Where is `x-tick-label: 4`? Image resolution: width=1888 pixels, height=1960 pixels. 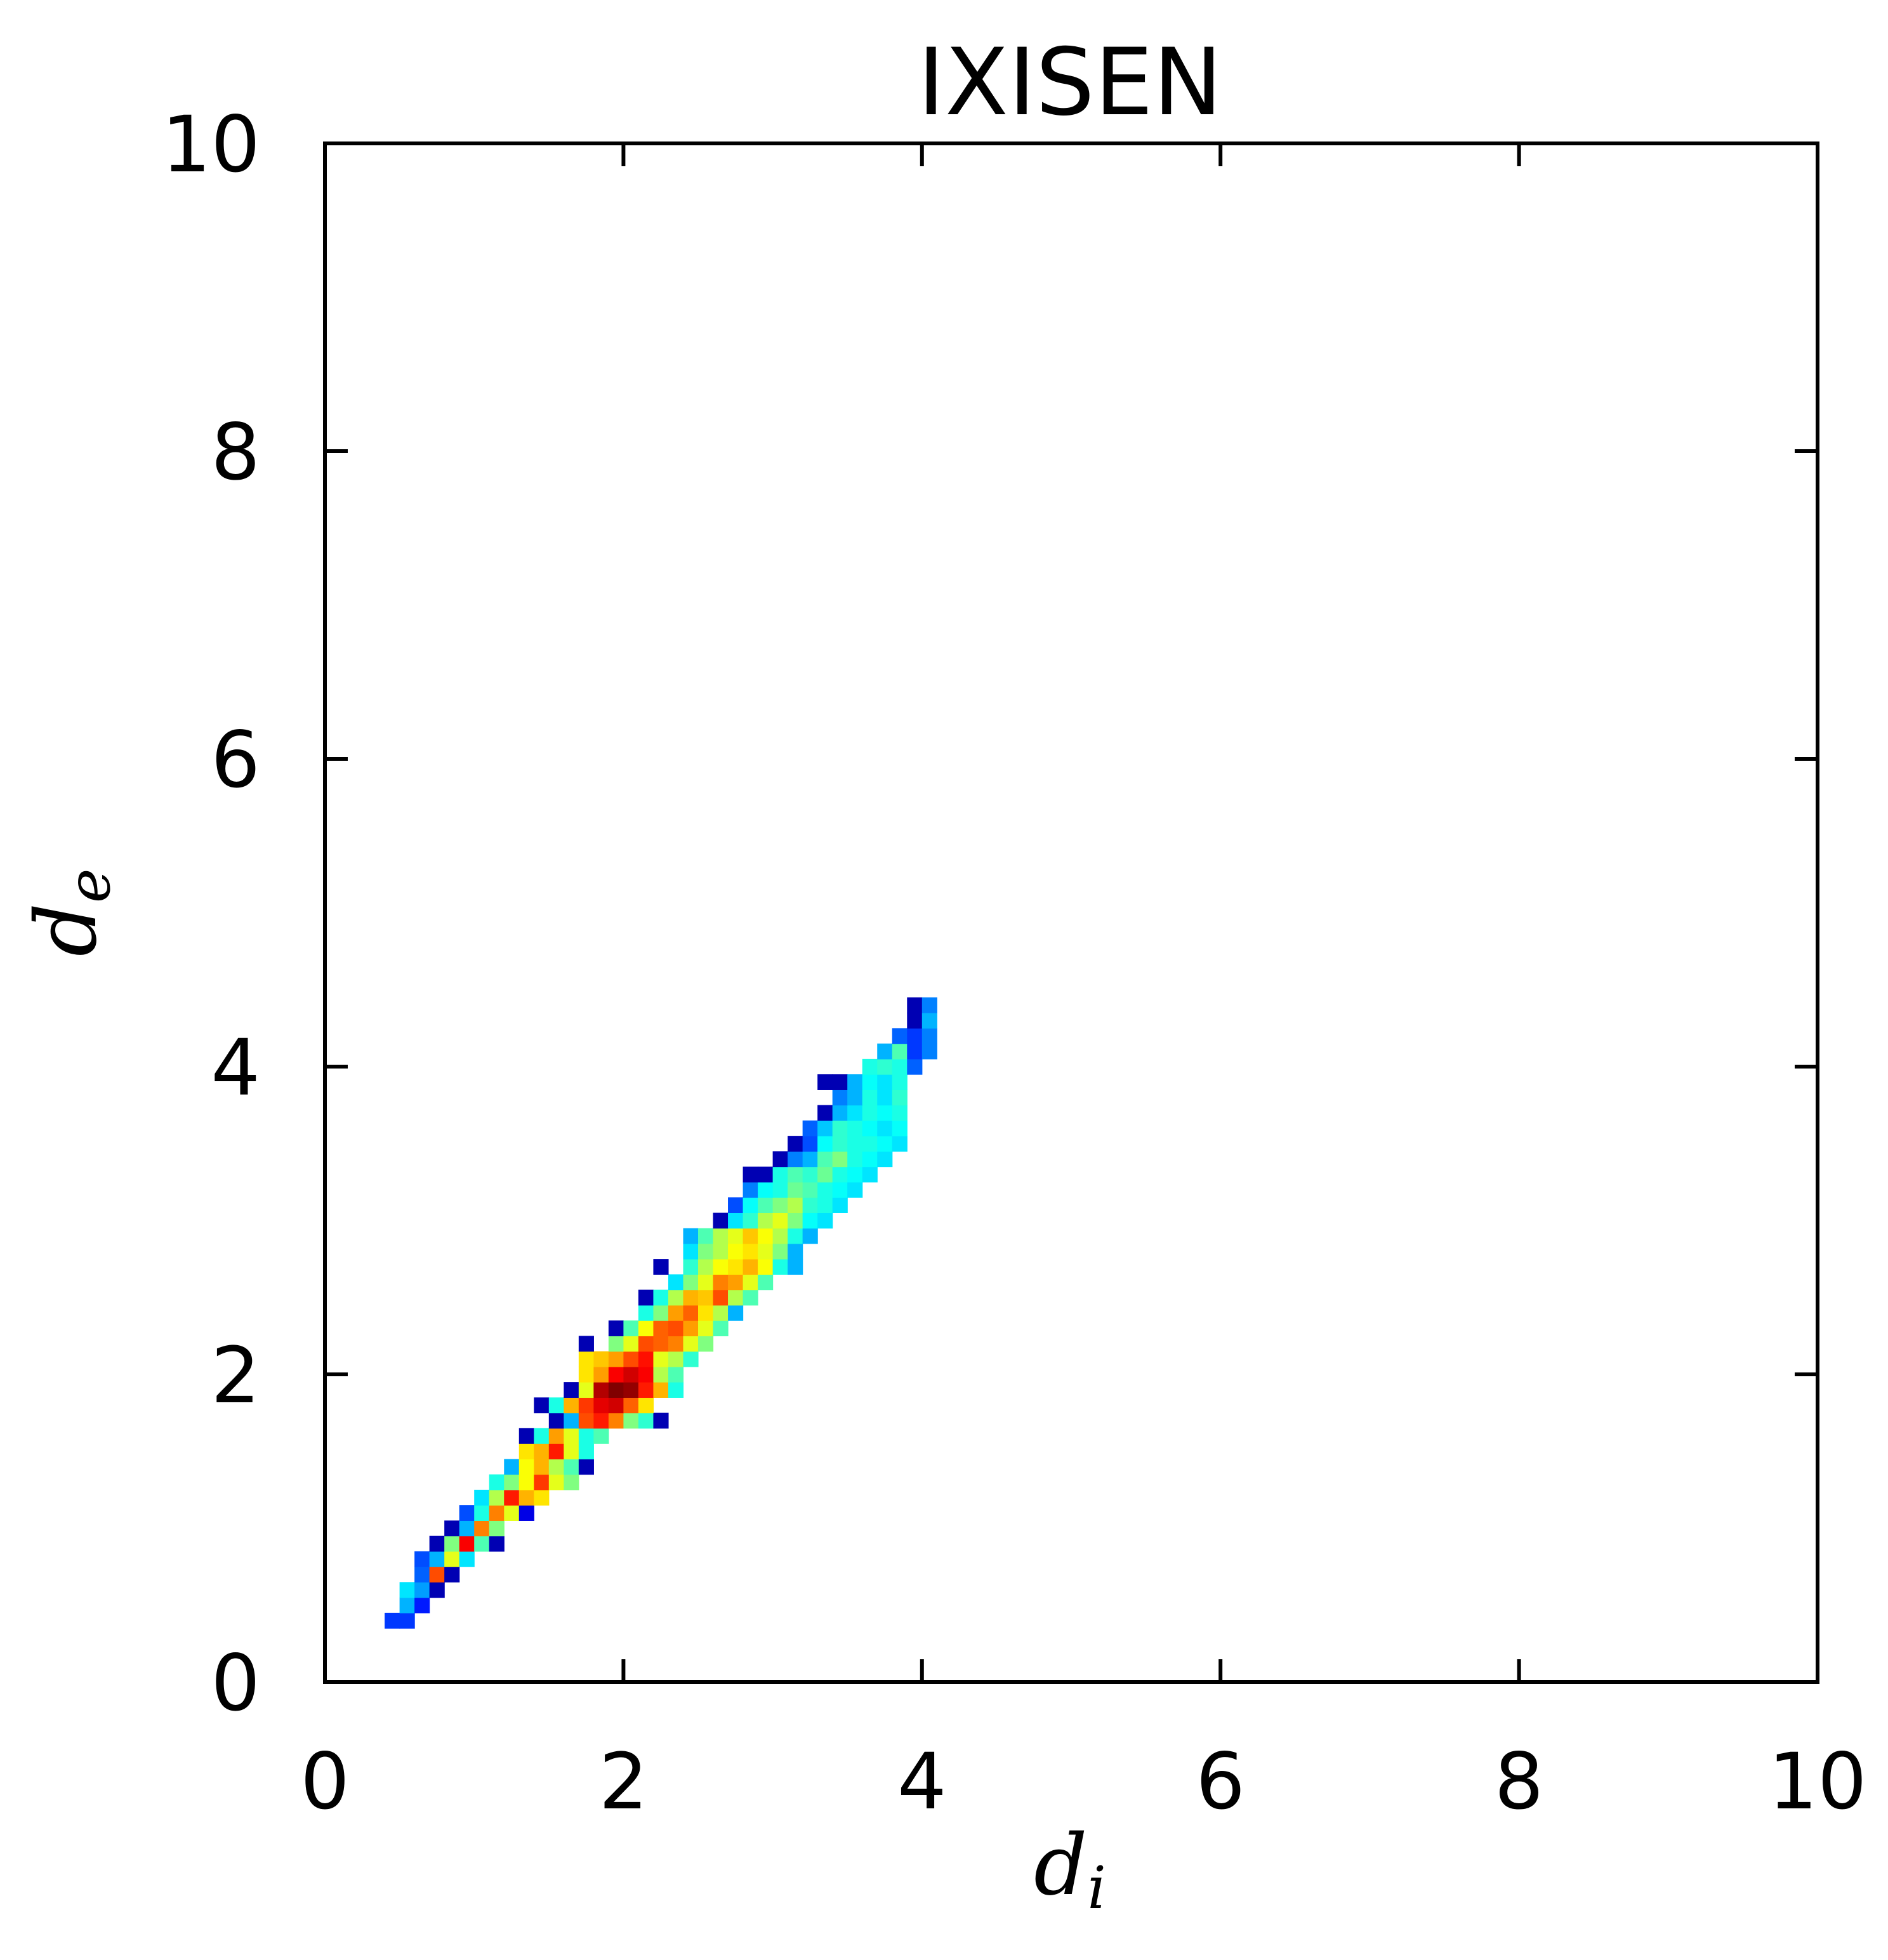 x-tick-label: 4 is located at coordinates (922, 1782).